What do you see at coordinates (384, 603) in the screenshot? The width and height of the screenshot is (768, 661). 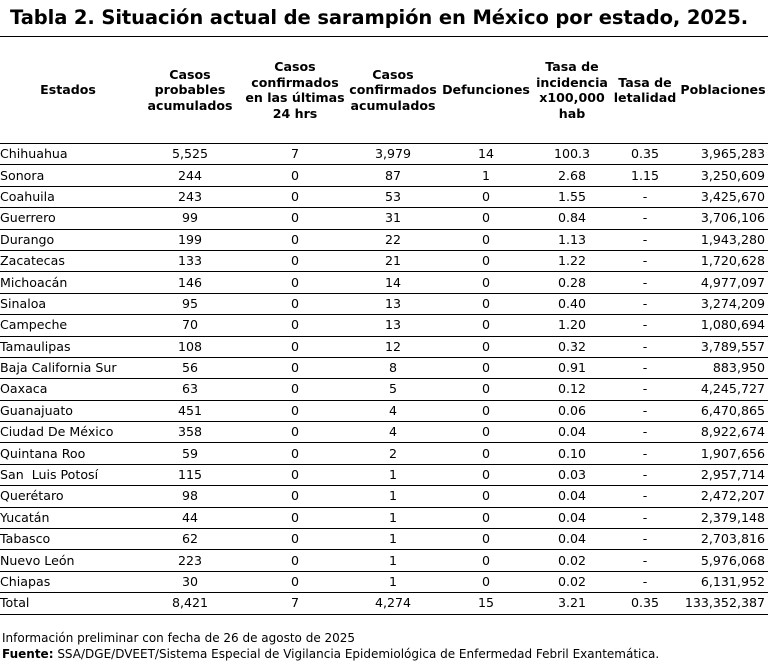 I see `total-row: Total 8,421 7 4,274 15 3.21 0.35 133,352,387` at bounding box center [384, 603].